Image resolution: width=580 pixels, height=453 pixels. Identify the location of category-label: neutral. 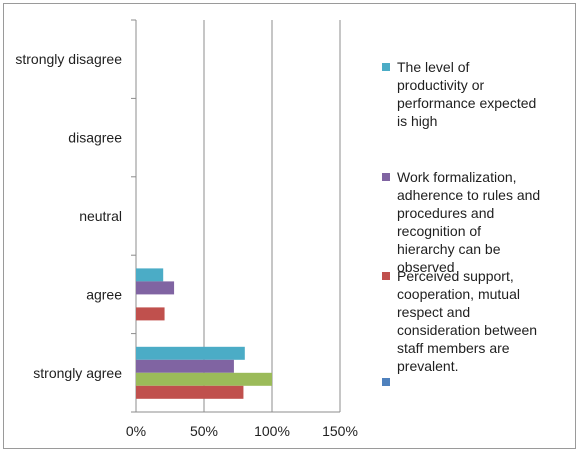
(100, 216).